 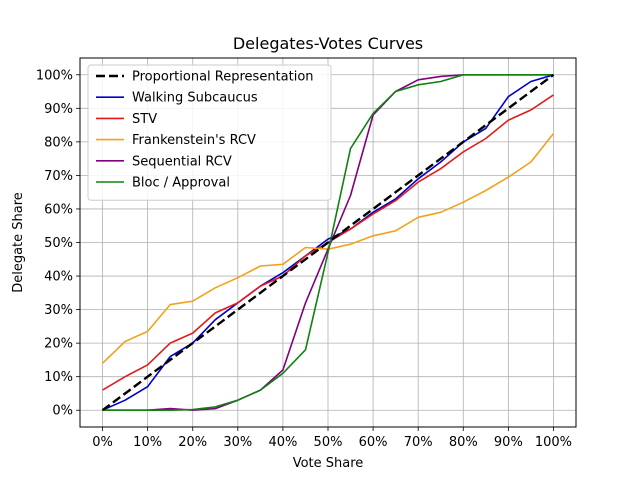 I want to click on x-axis: 0% 10% 20% 30% 40% 50% 60% 70% 80% 90% 100%, so click(x=332, y=438).